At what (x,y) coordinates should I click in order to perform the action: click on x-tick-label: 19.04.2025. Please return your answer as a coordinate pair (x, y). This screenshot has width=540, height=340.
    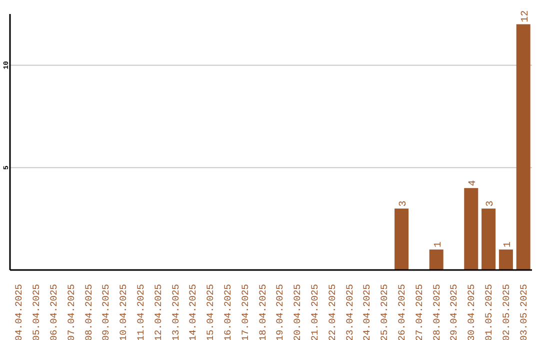
    Looking at the image, I should click on (280, 312).